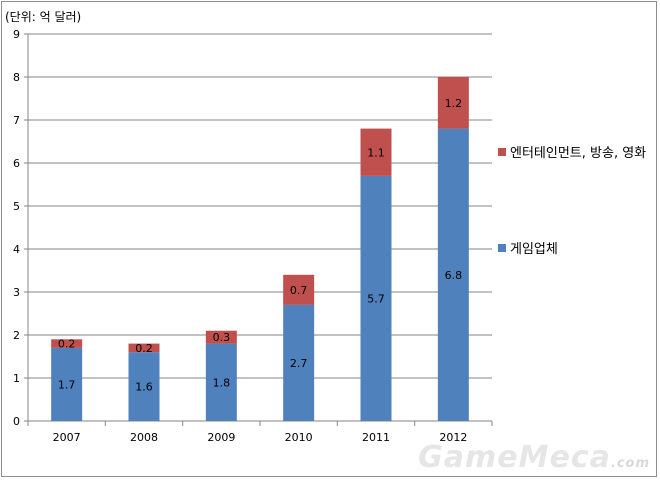 The height and width of the screenshot is (481, 660). I want to click on data-label-2012-series-1: 1.2, so click(454, 103).